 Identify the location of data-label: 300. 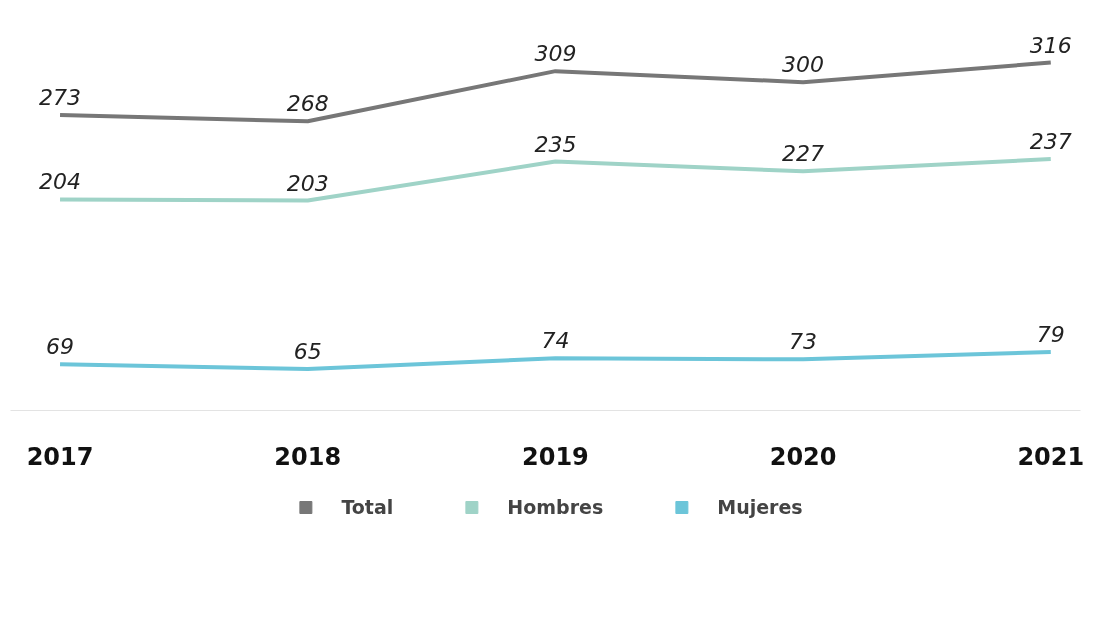
(803, 65).